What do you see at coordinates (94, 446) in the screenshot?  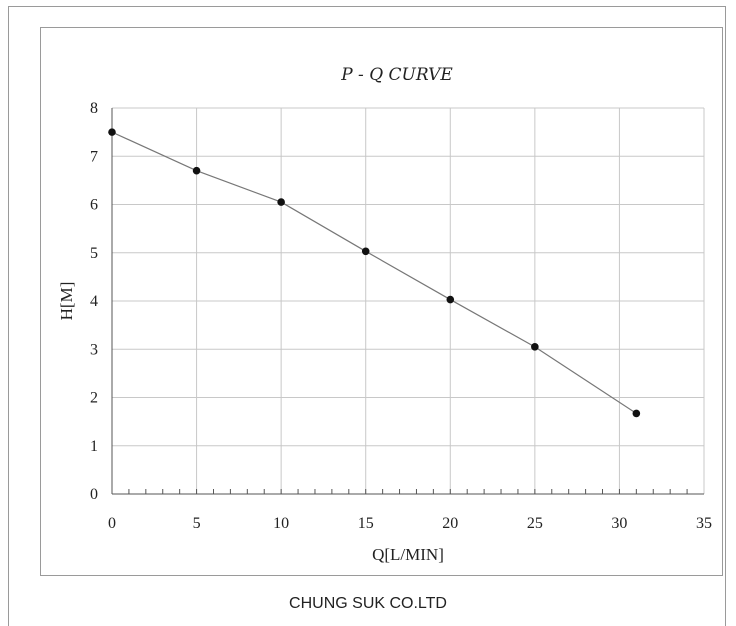 I see `y-tick-label: 1` at bounding box center [94, 446].